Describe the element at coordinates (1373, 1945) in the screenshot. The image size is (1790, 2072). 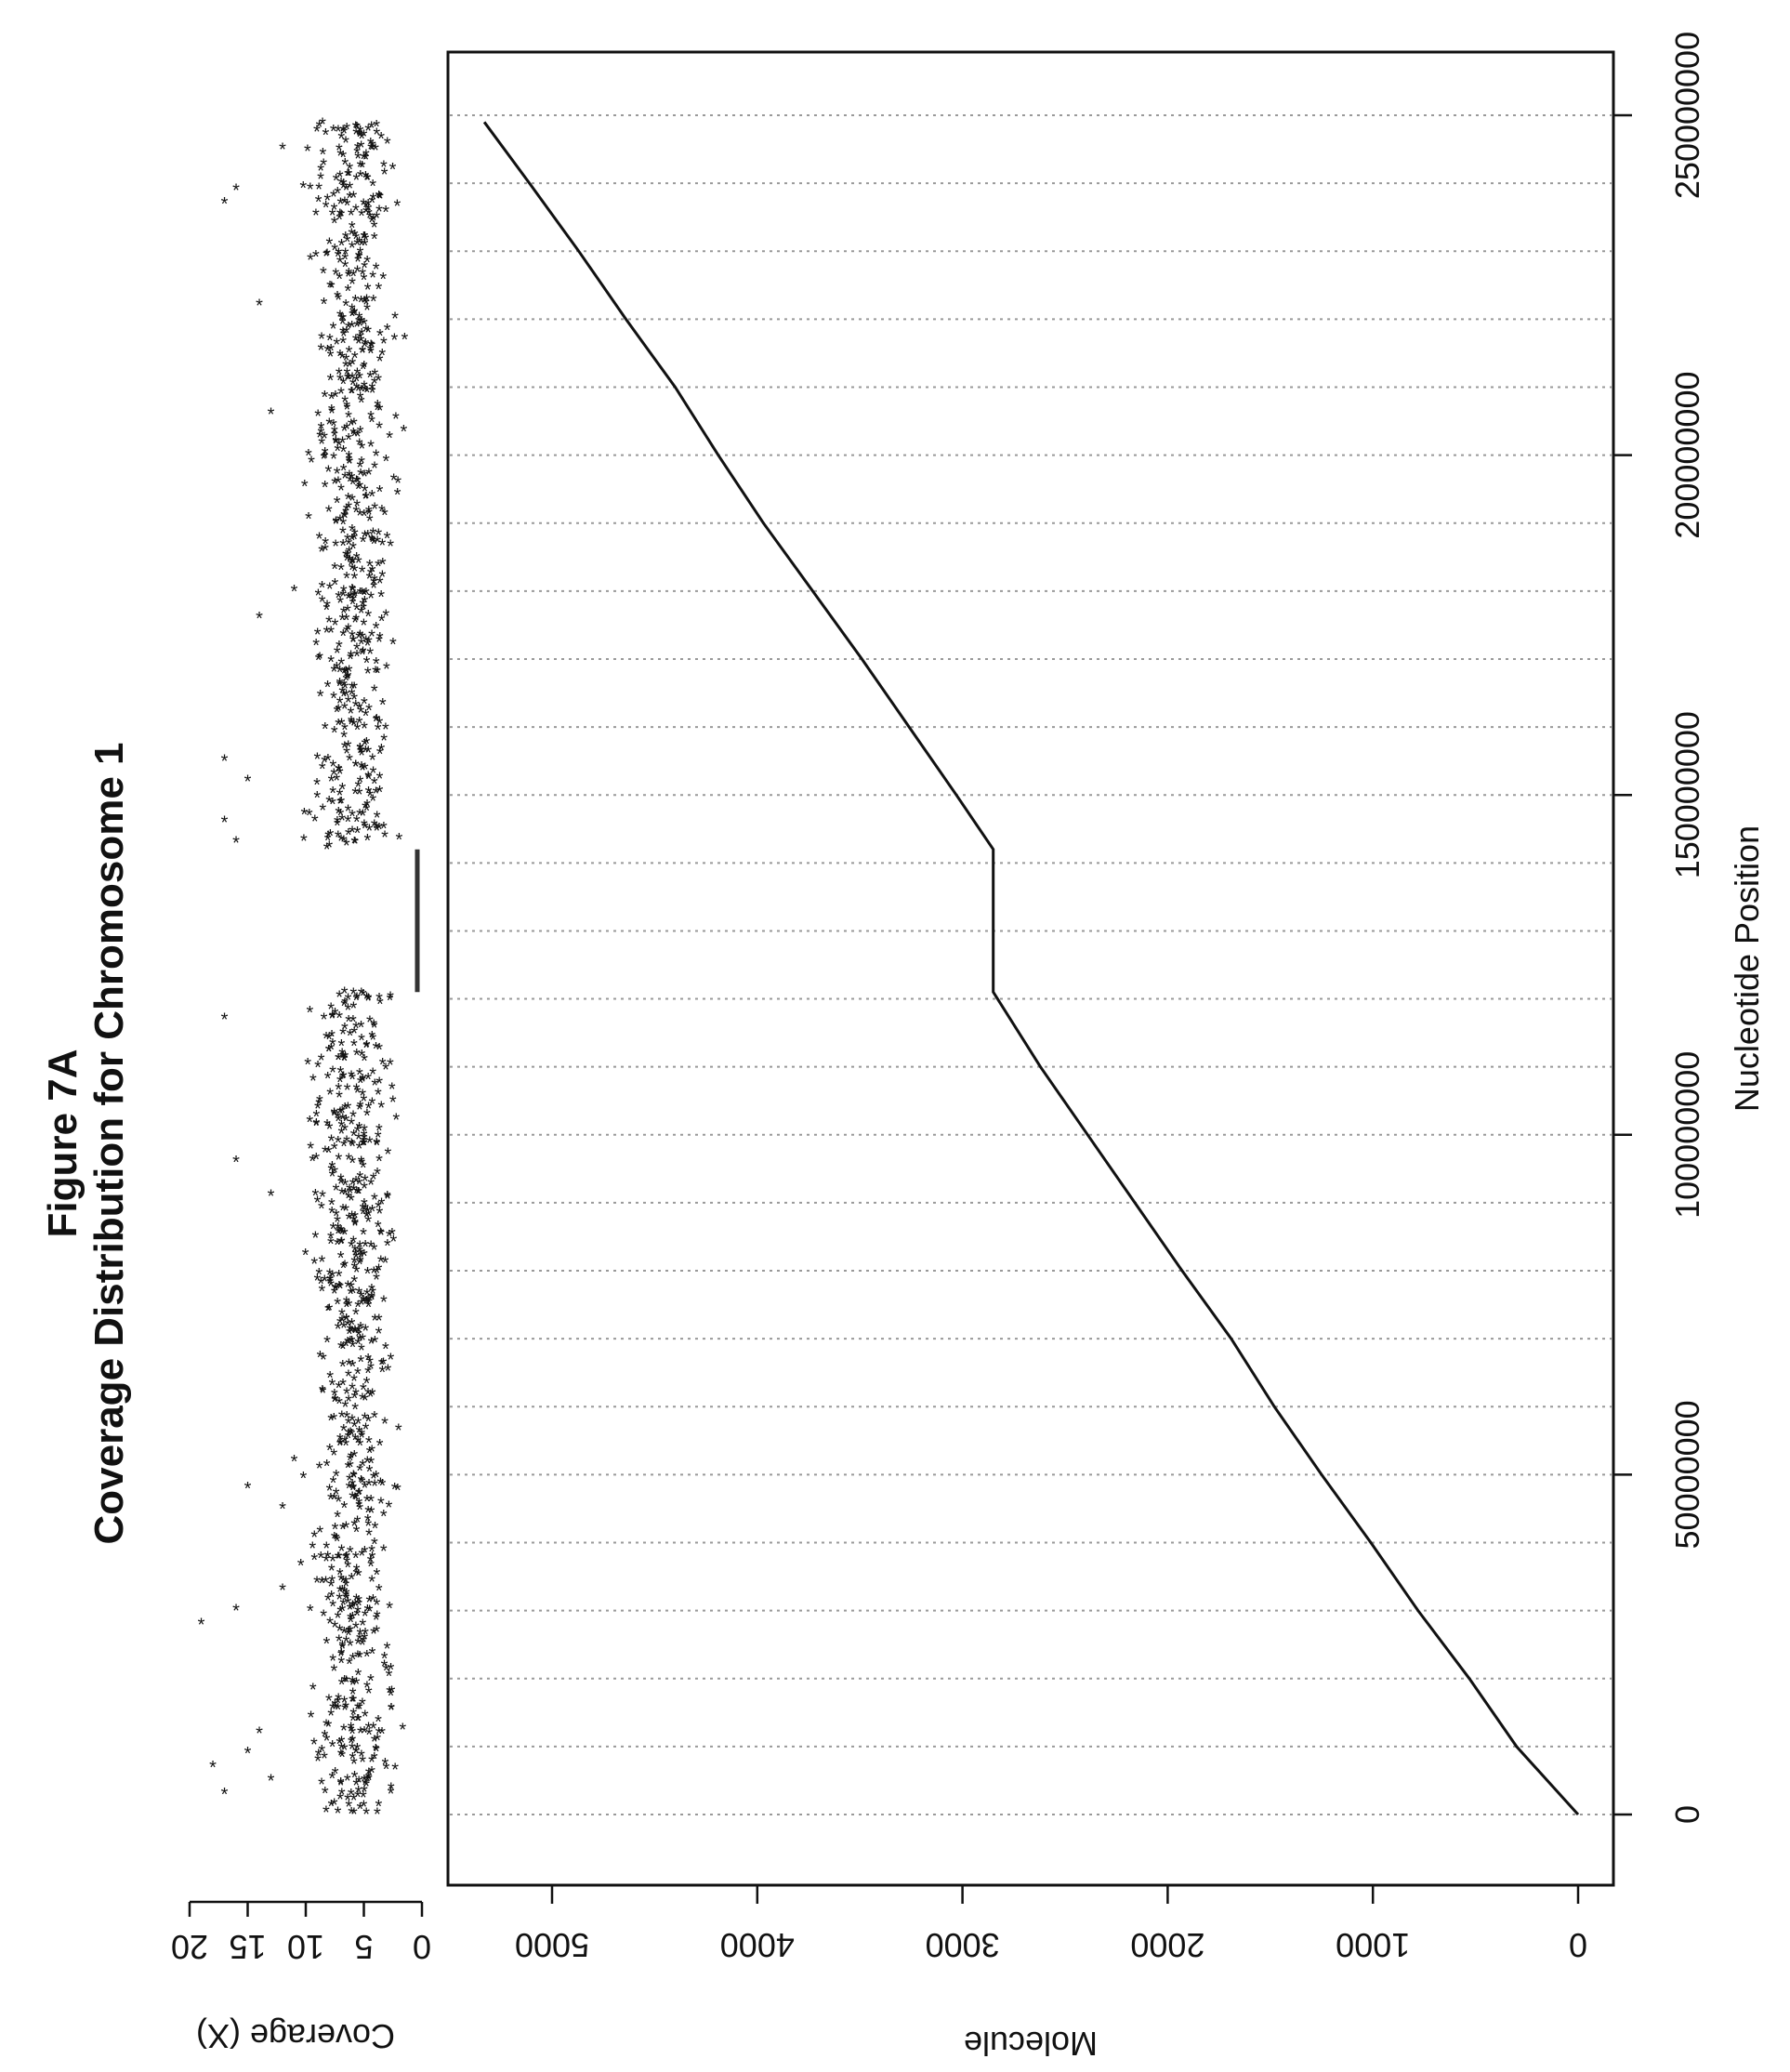
I see `molecule-y-tick-label: 1000` at that location.